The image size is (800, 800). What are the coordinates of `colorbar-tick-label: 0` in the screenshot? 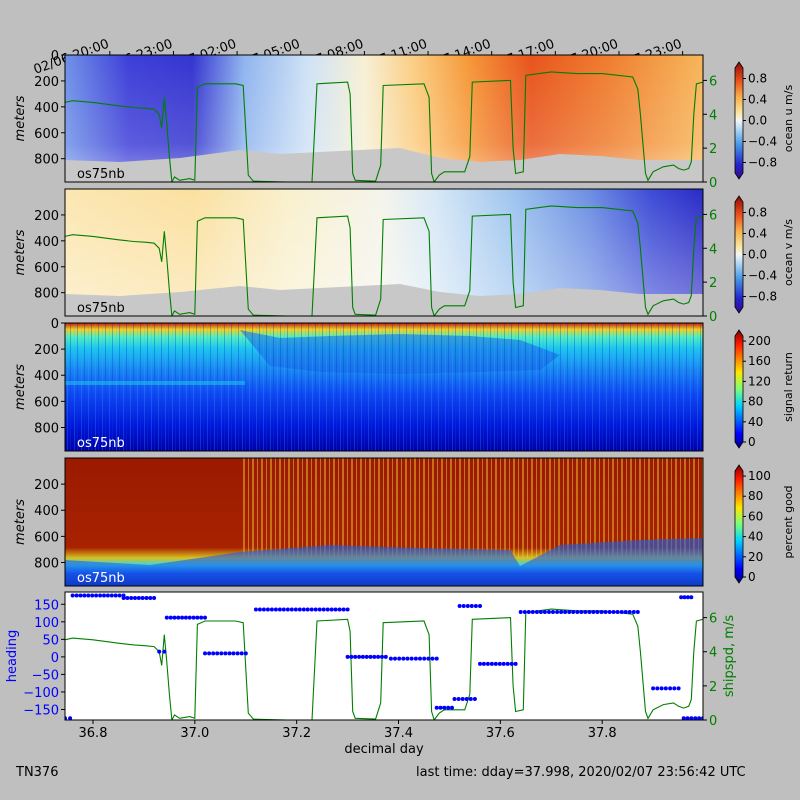 It's located at (752, 442).